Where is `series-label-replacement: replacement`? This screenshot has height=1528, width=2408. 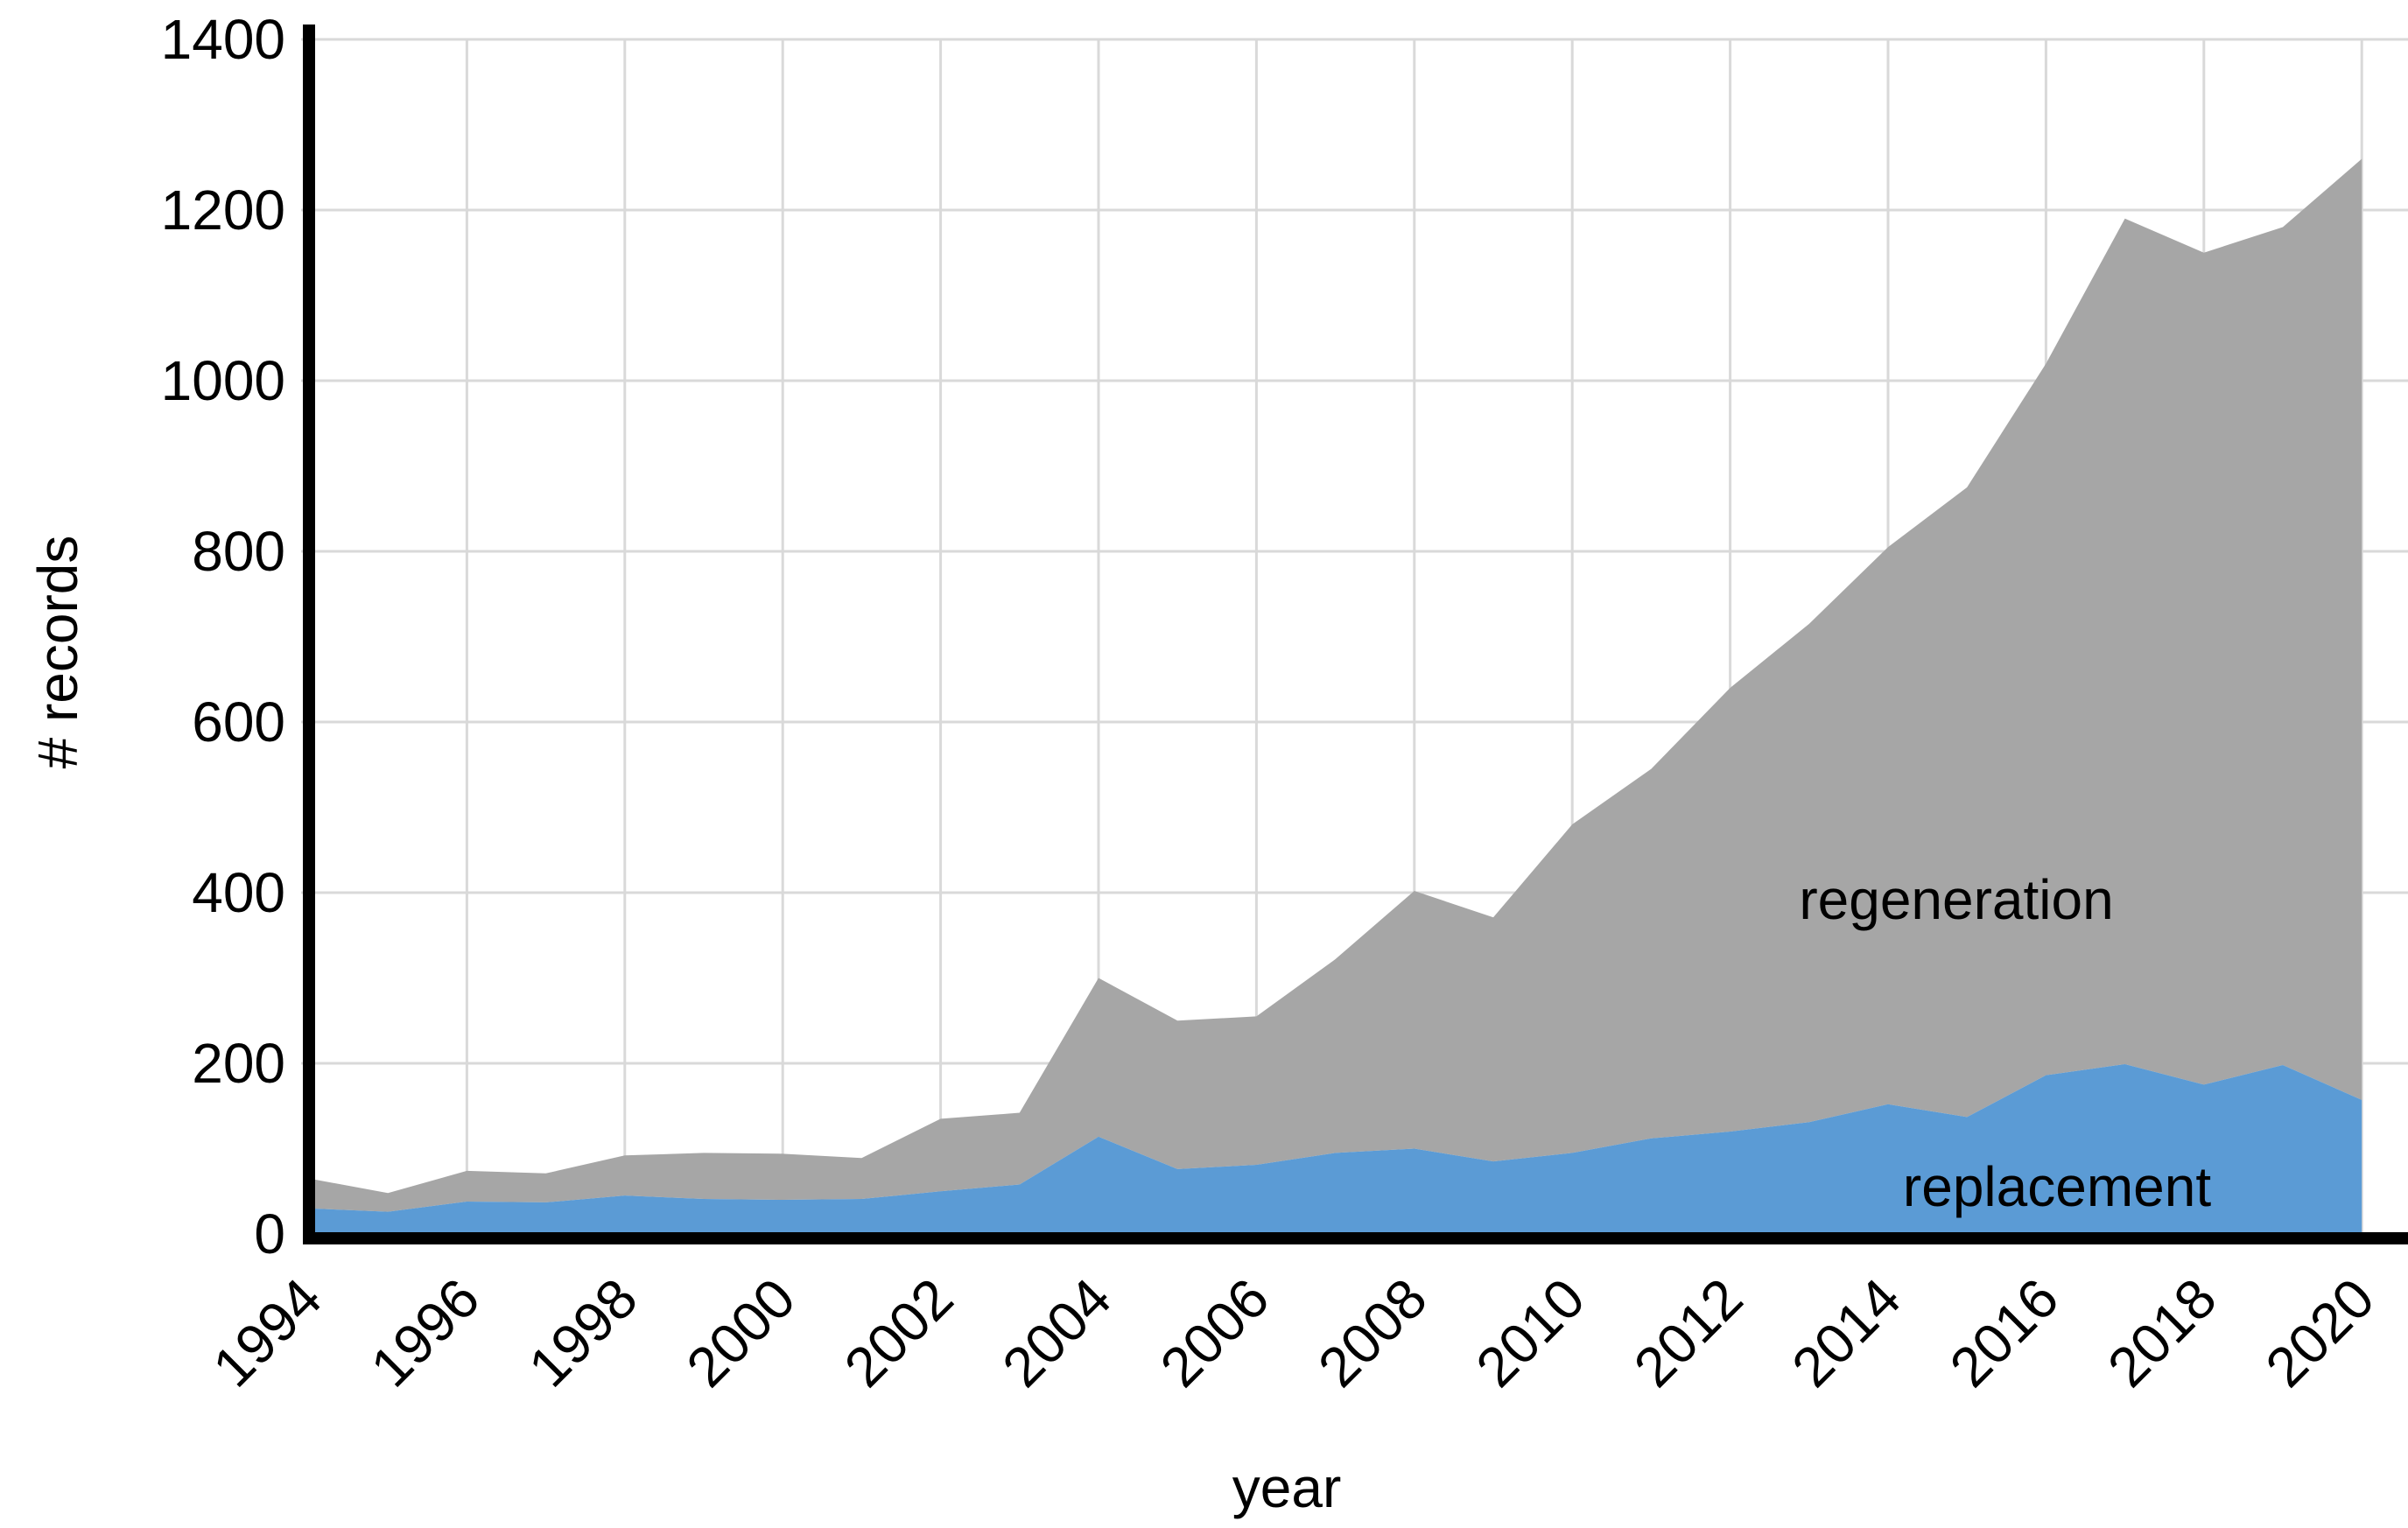 series-label-replacement: replacement is located at coordinates (2057, 1186).